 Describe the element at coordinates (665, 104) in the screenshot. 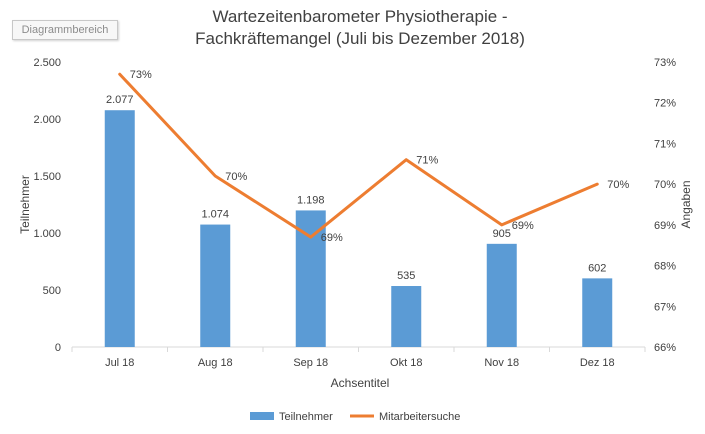

I see `y2-tick-label: 72%` at that location.